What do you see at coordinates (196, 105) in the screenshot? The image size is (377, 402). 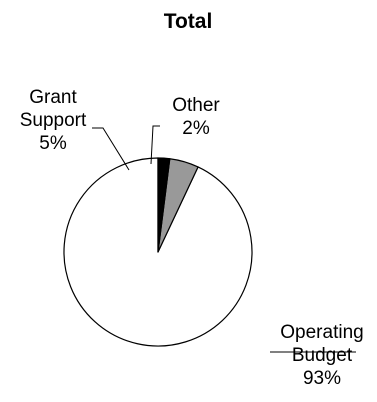 I see `slice-name-line: Other` at bounding box center [196, 105].